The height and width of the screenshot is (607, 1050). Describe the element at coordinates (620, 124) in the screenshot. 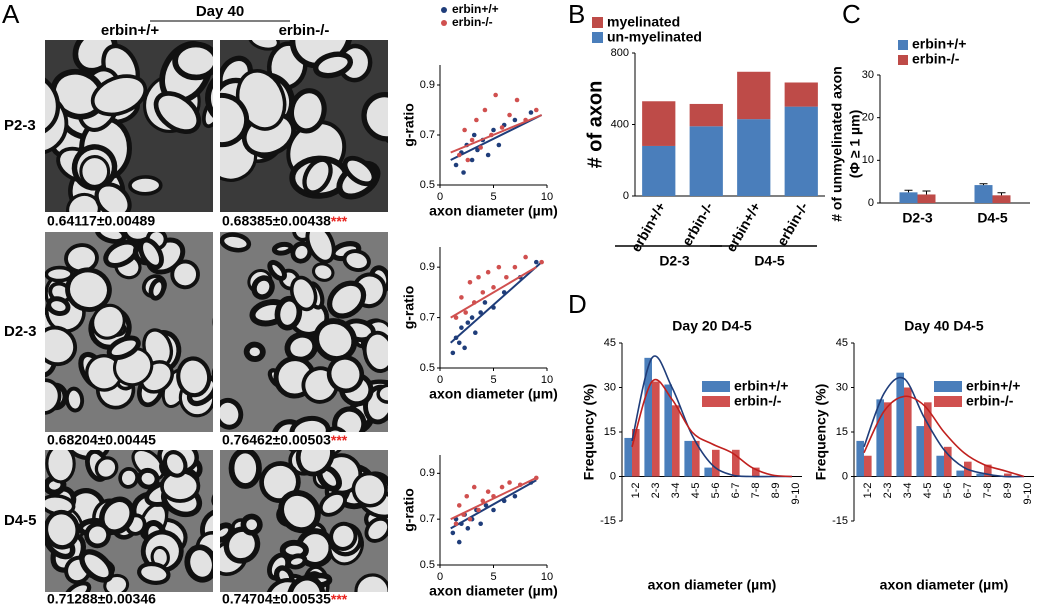

I see `y-tick-label: 400` at that location.